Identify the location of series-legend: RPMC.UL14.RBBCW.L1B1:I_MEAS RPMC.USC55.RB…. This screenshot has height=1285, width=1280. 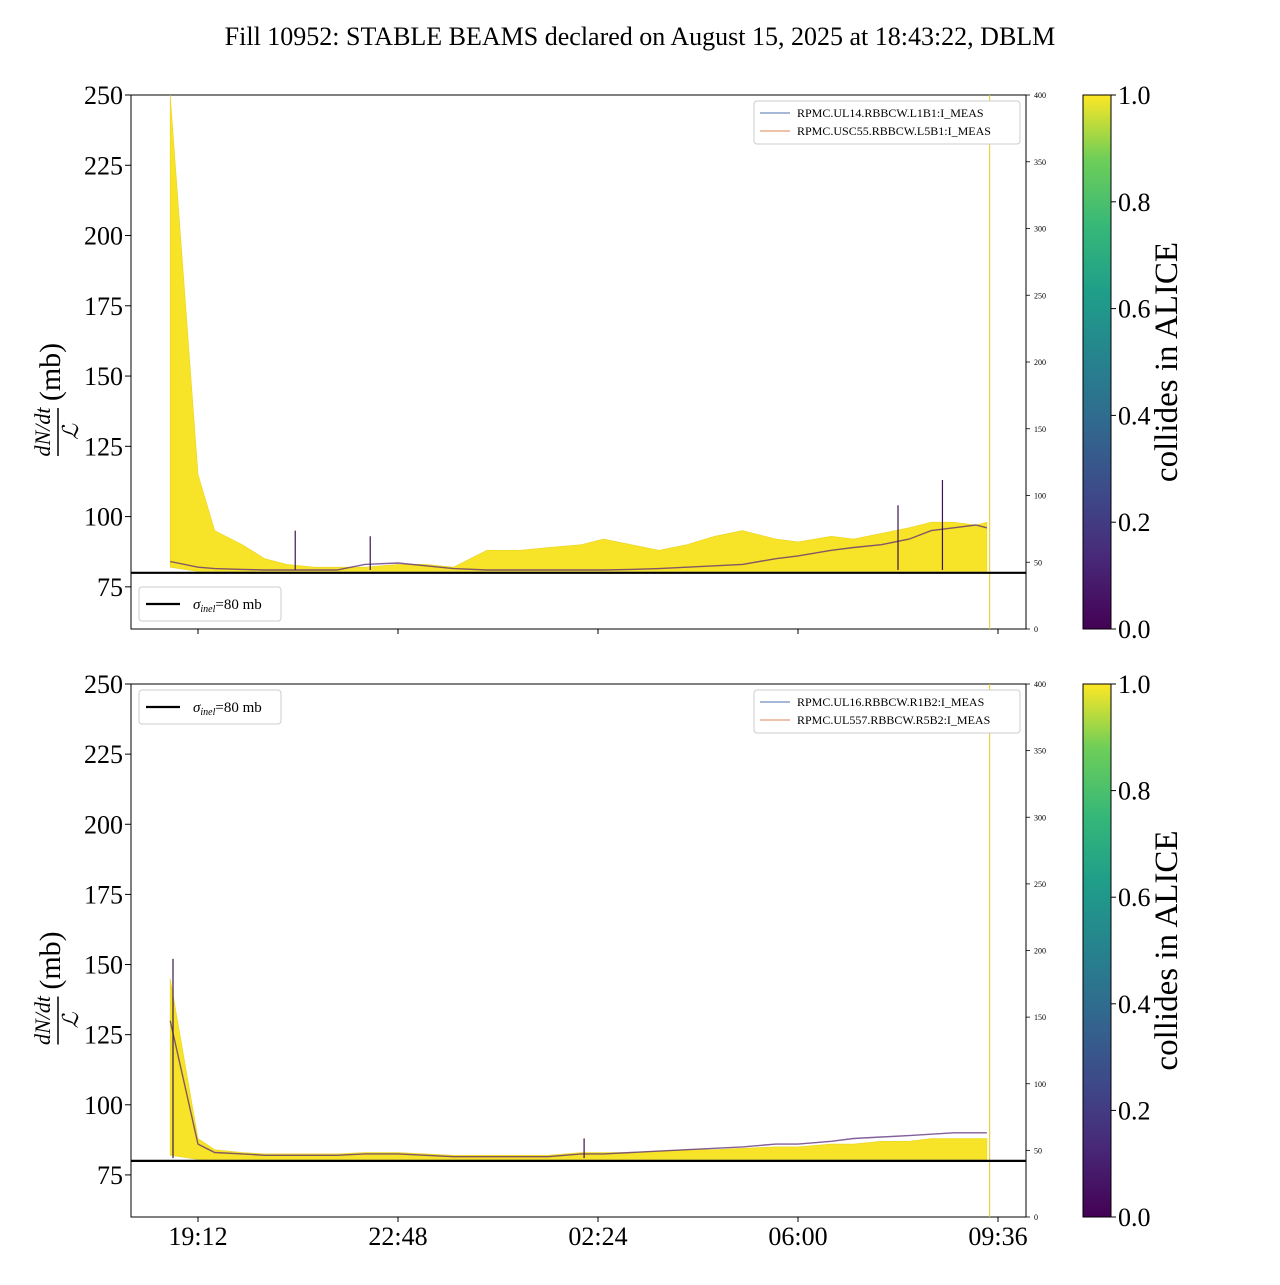
(887, 122).